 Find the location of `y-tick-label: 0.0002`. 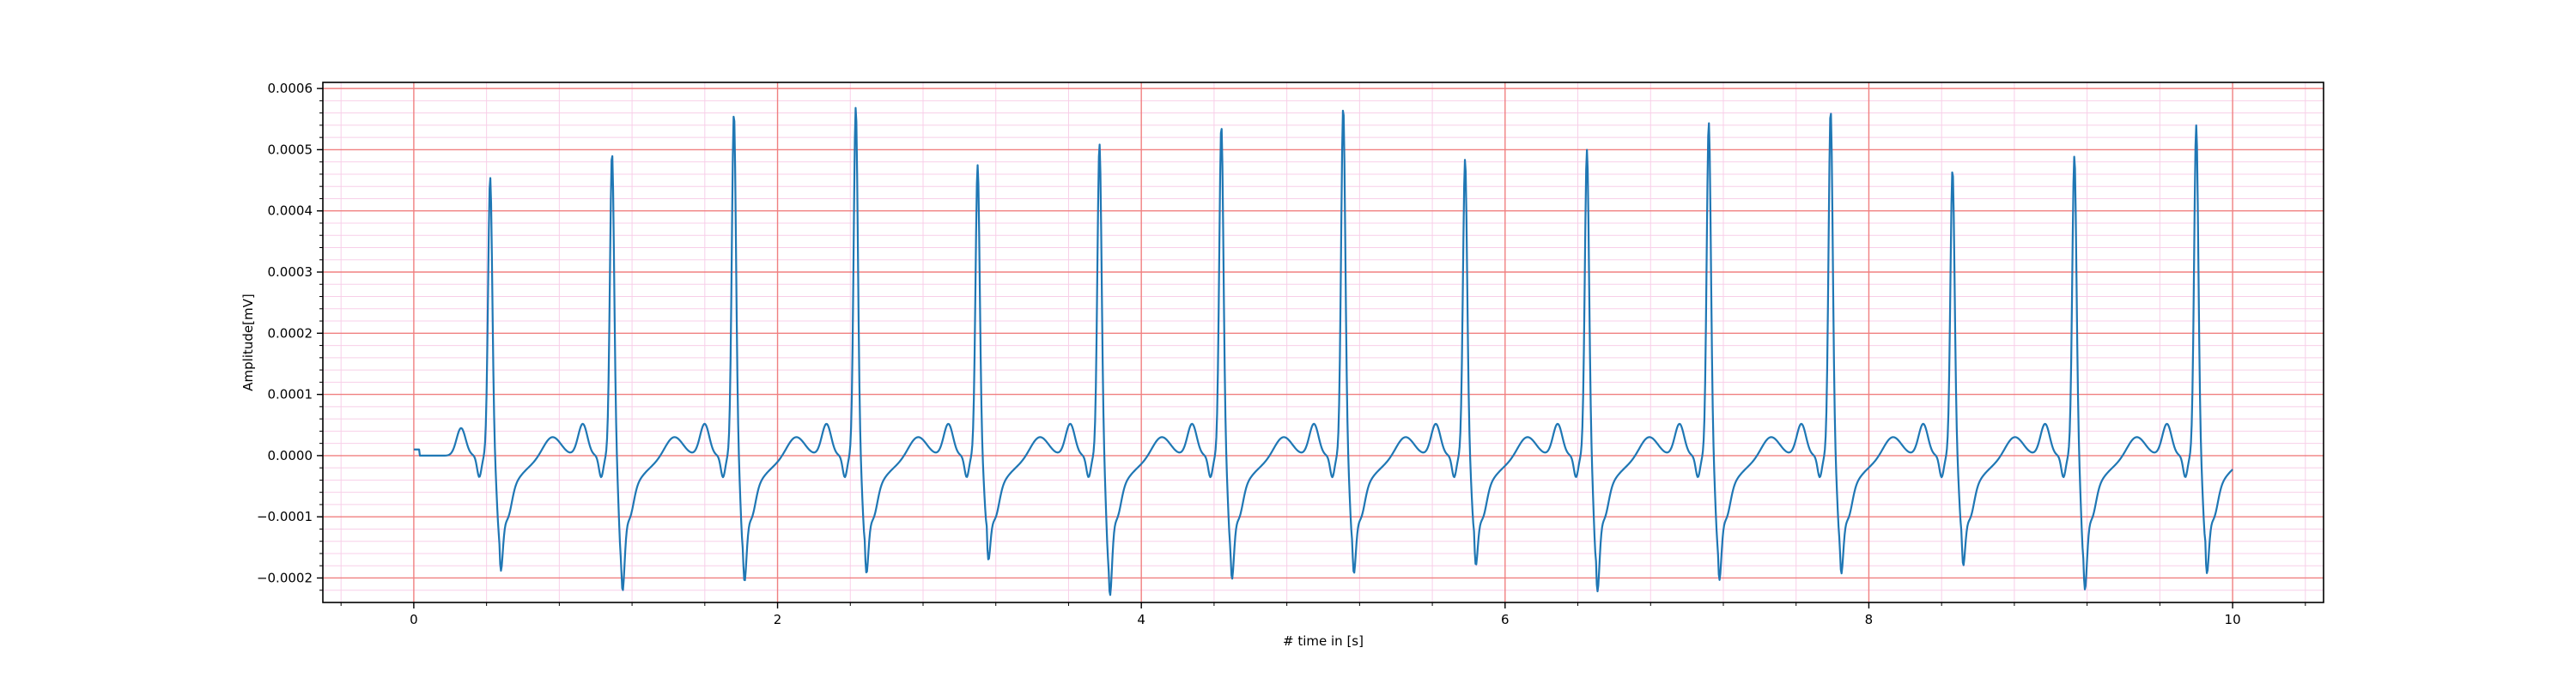

y-tick-label: 0.0002 is located at coordinates (291, 333).